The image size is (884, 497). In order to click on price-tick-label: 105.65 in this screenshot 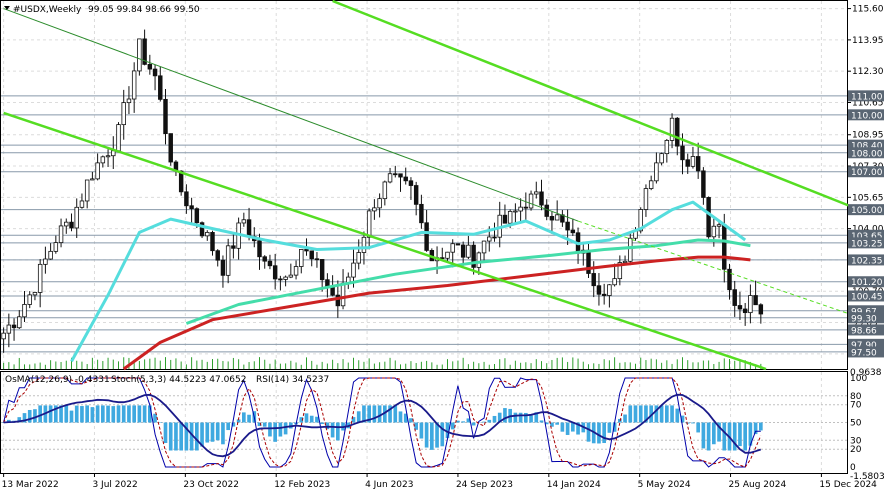, I will do `click(868, 198)`.